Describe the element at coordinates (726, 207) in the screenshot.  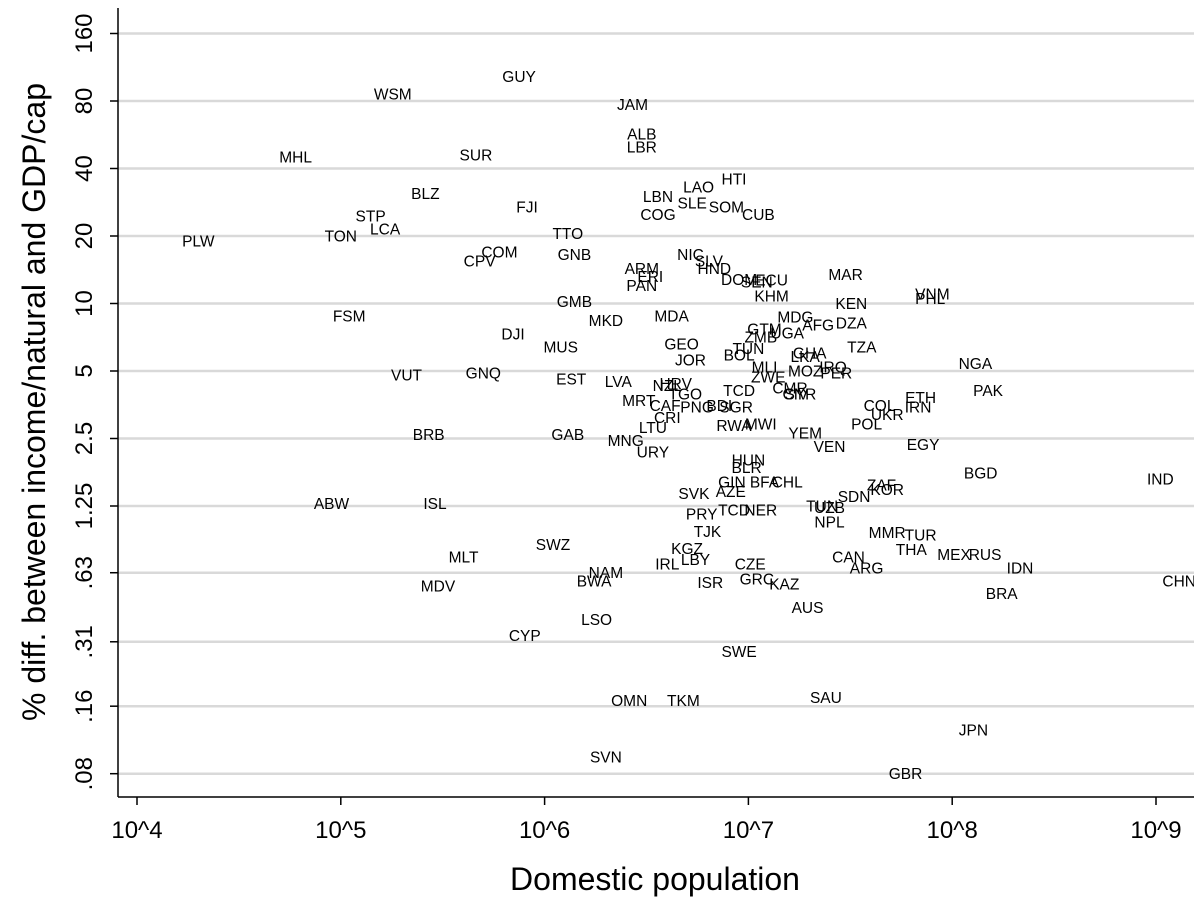
I see `country-point-label: SOM` at that location.